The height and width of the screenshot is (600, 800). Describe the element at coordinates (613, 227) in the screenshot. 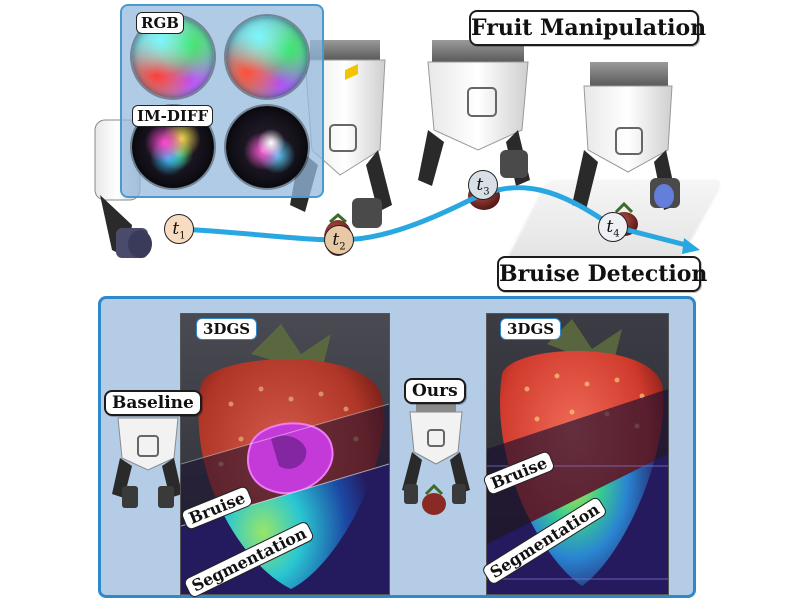

I see `timestep-node-4: t4` at that location.